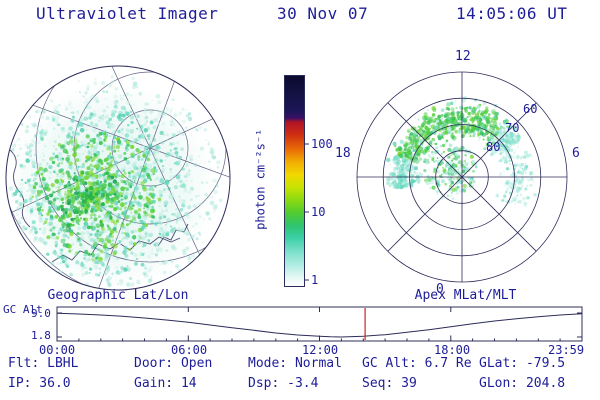  What do you see at coordinates (23, 309) in the screenshot?
I see `alt-axis-title: GC Alt` at bounding box center [23, 309].